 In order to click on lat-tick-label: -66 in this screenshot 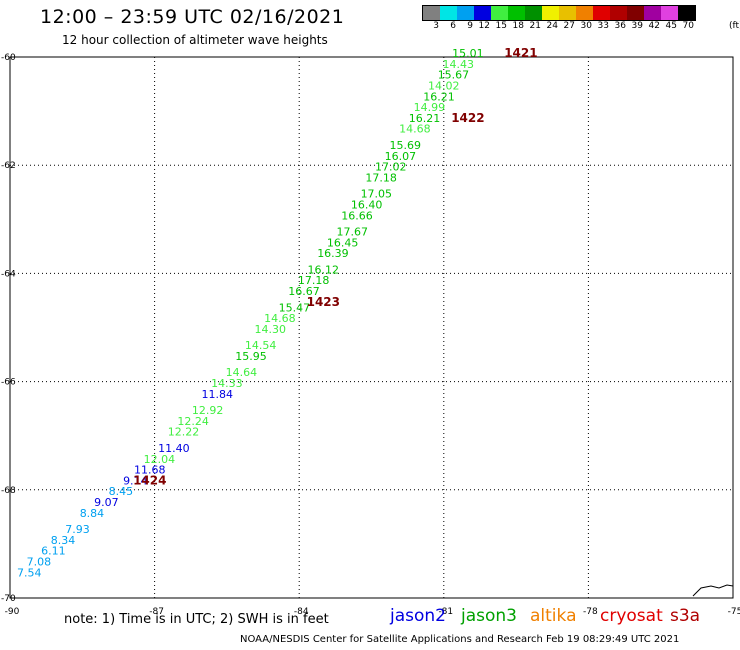, I will do `click(8, 383)`.